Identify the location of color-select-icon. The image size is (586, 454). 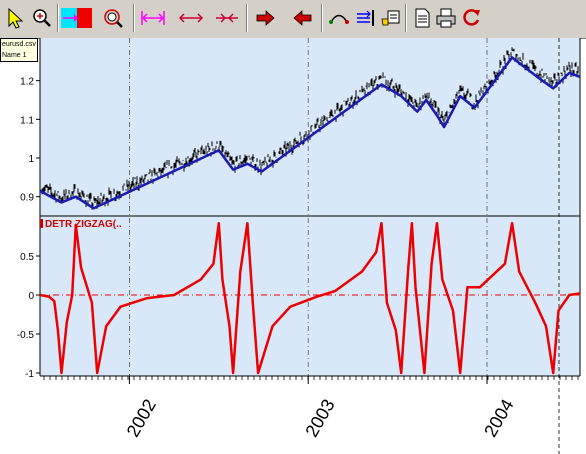
(77, 18).